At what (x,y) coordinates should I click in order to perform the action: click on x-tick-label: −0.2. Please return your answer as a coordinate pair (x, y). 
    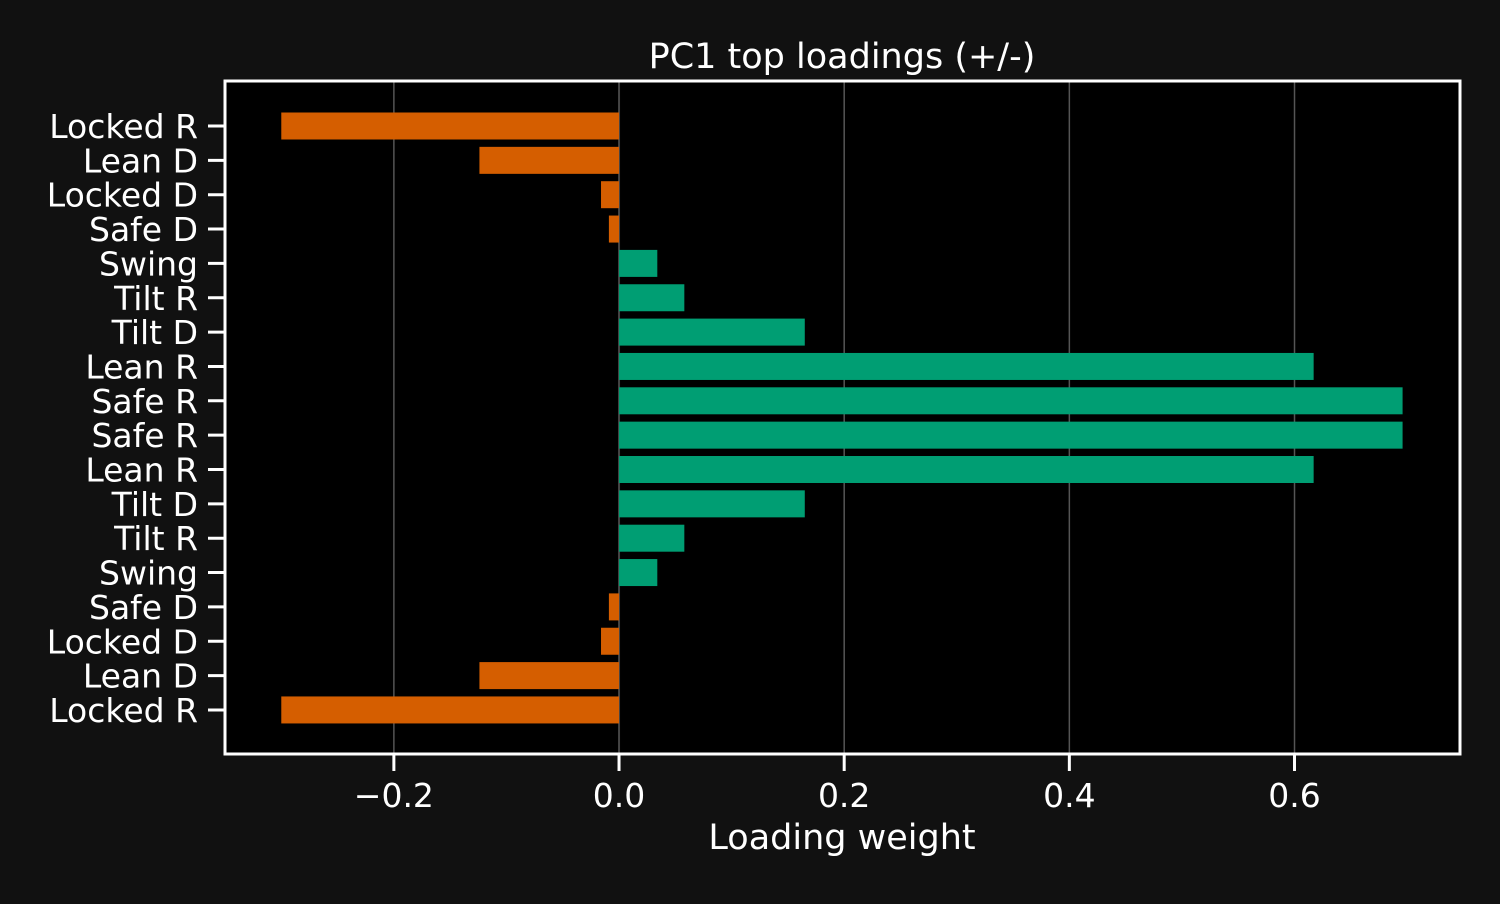
    Looking at the image, I should click on (394, 795).